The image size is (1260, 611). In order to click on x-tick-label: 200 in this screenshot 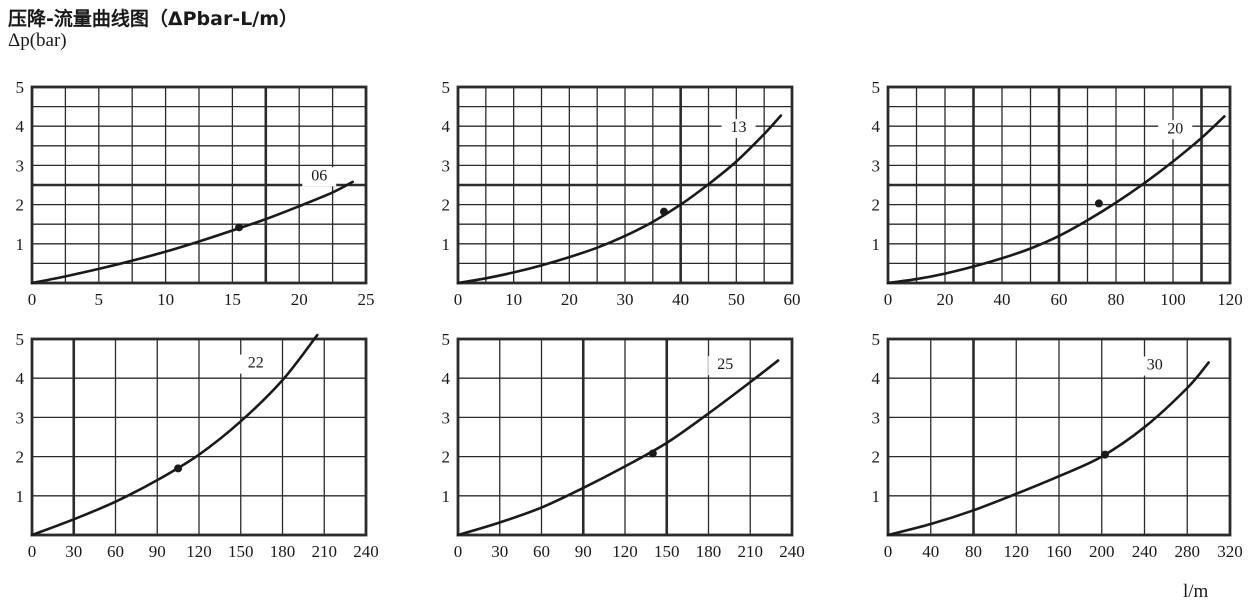, I will do `click(1102, 551)`.